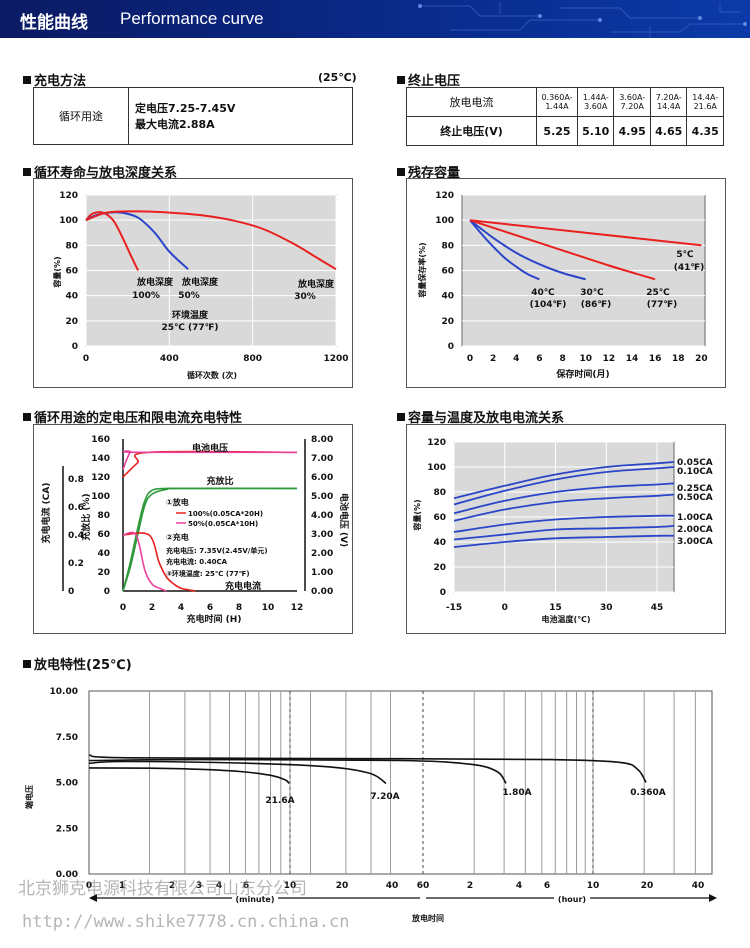 The image size is (750, 948). What do you see at coordinates (632, 97) in the screenshot?
I see `cc2a: 3.60A-` at bounding box center [632, 97].